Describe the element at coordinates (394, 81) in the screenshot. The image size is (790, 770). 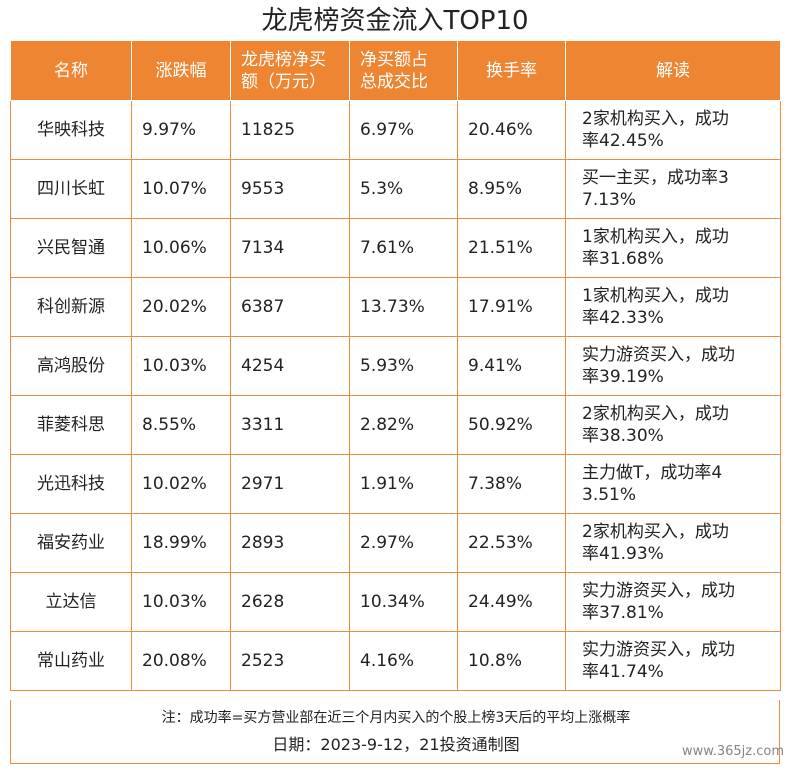
I see `header-ratio-line2: 总成交比` at that location.